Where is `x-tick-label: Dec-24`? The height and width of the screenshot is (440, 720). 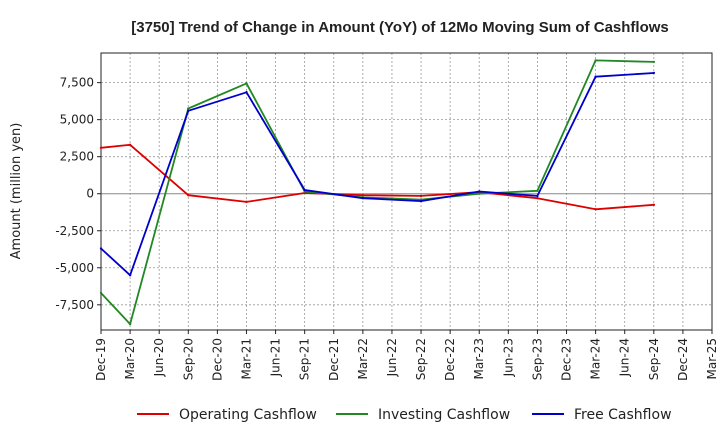 x-tick-label: Dec-24 is located at coordinates (683, 359).